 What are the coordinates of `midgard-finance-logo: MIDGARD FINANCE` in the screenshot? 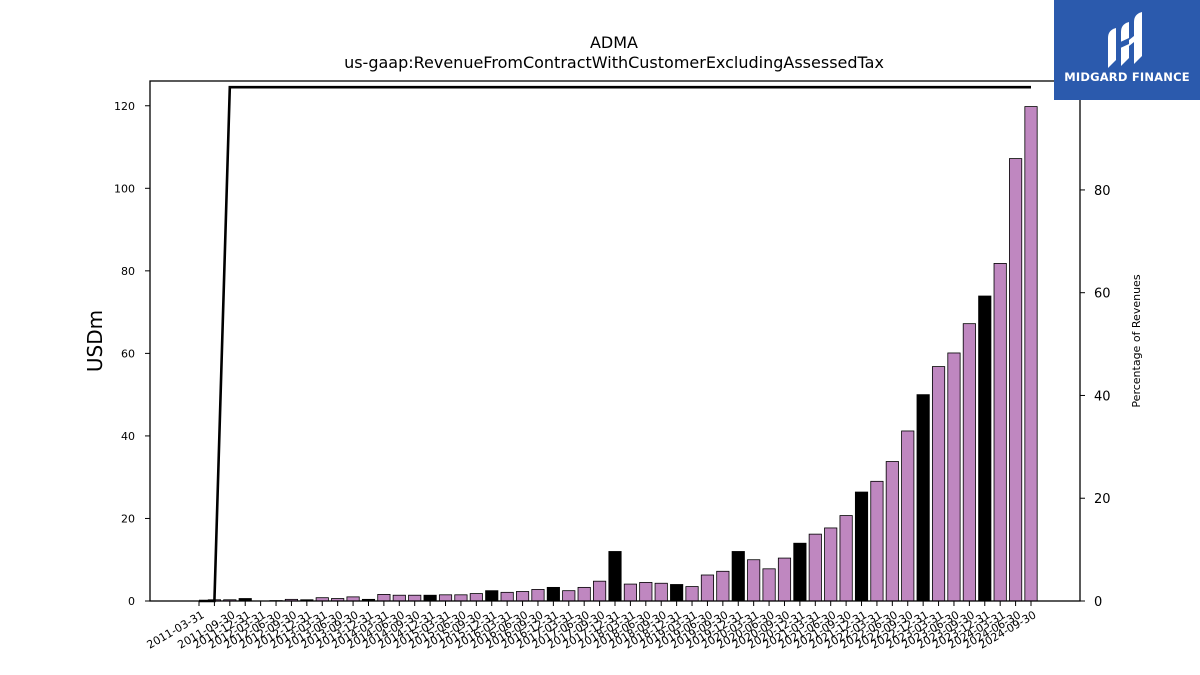 It's located at (1127, 50).